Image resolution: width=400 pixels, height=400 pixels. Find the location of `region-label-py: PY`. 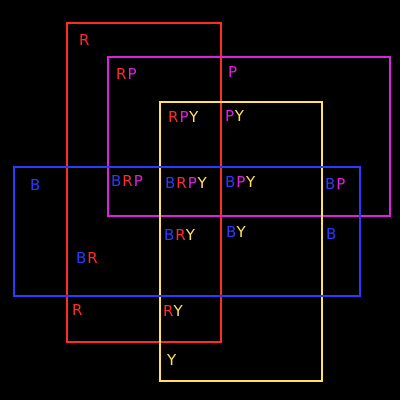

region-label-py: PY is located at coordinates (235, 116).